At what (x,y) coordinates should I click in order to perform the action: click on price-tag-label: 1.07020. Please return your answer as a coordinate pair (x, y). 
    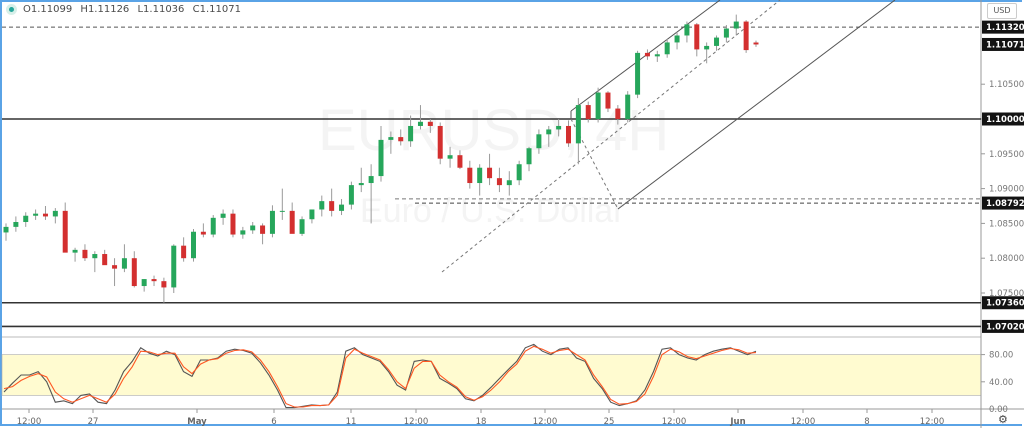
    Looking at the image, I should click on (1005, 327).